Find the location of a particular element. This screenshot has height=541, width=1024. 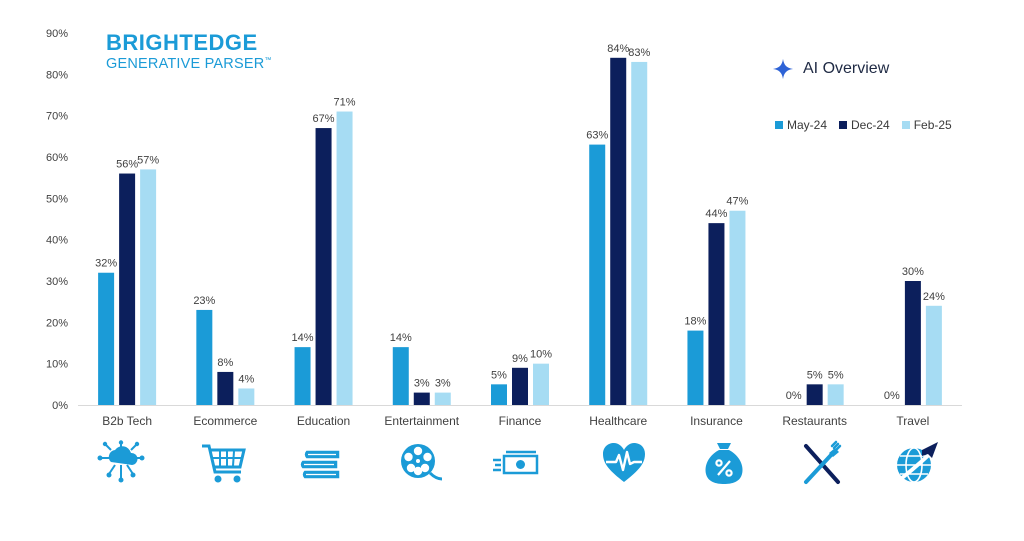

data-label: 56% is located at coordinates (127, 165).